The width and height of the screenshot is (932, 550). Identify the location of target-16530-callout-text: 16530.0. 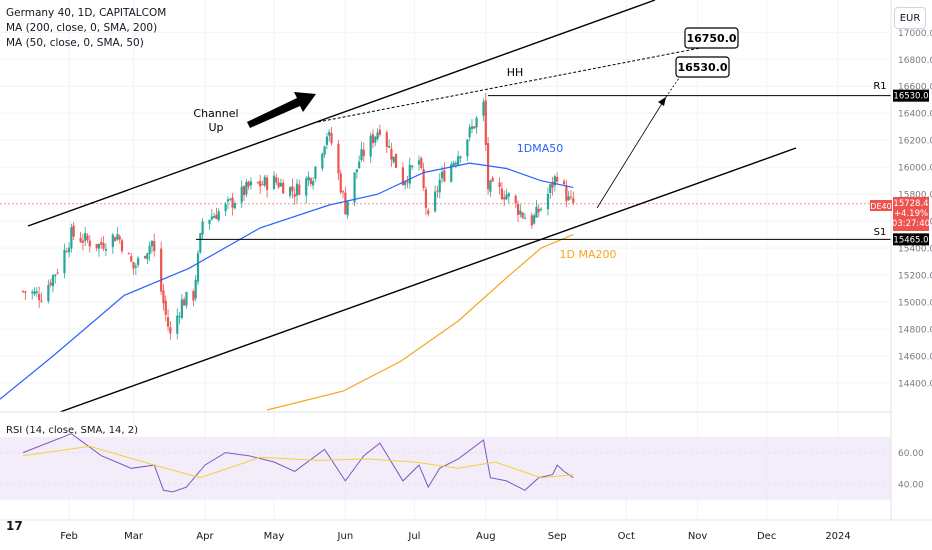
(702, 67).